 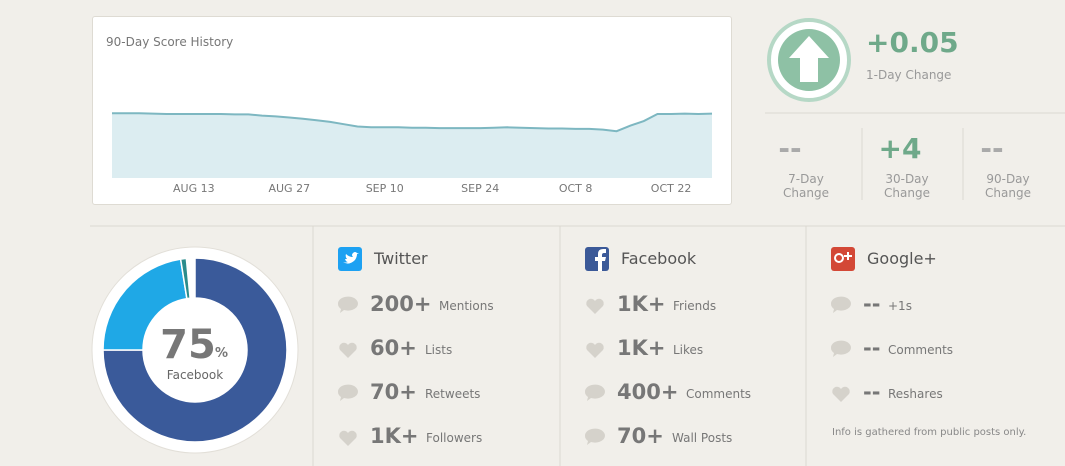 I want to click on network-name: Twitter, so click(x=401, y=258).